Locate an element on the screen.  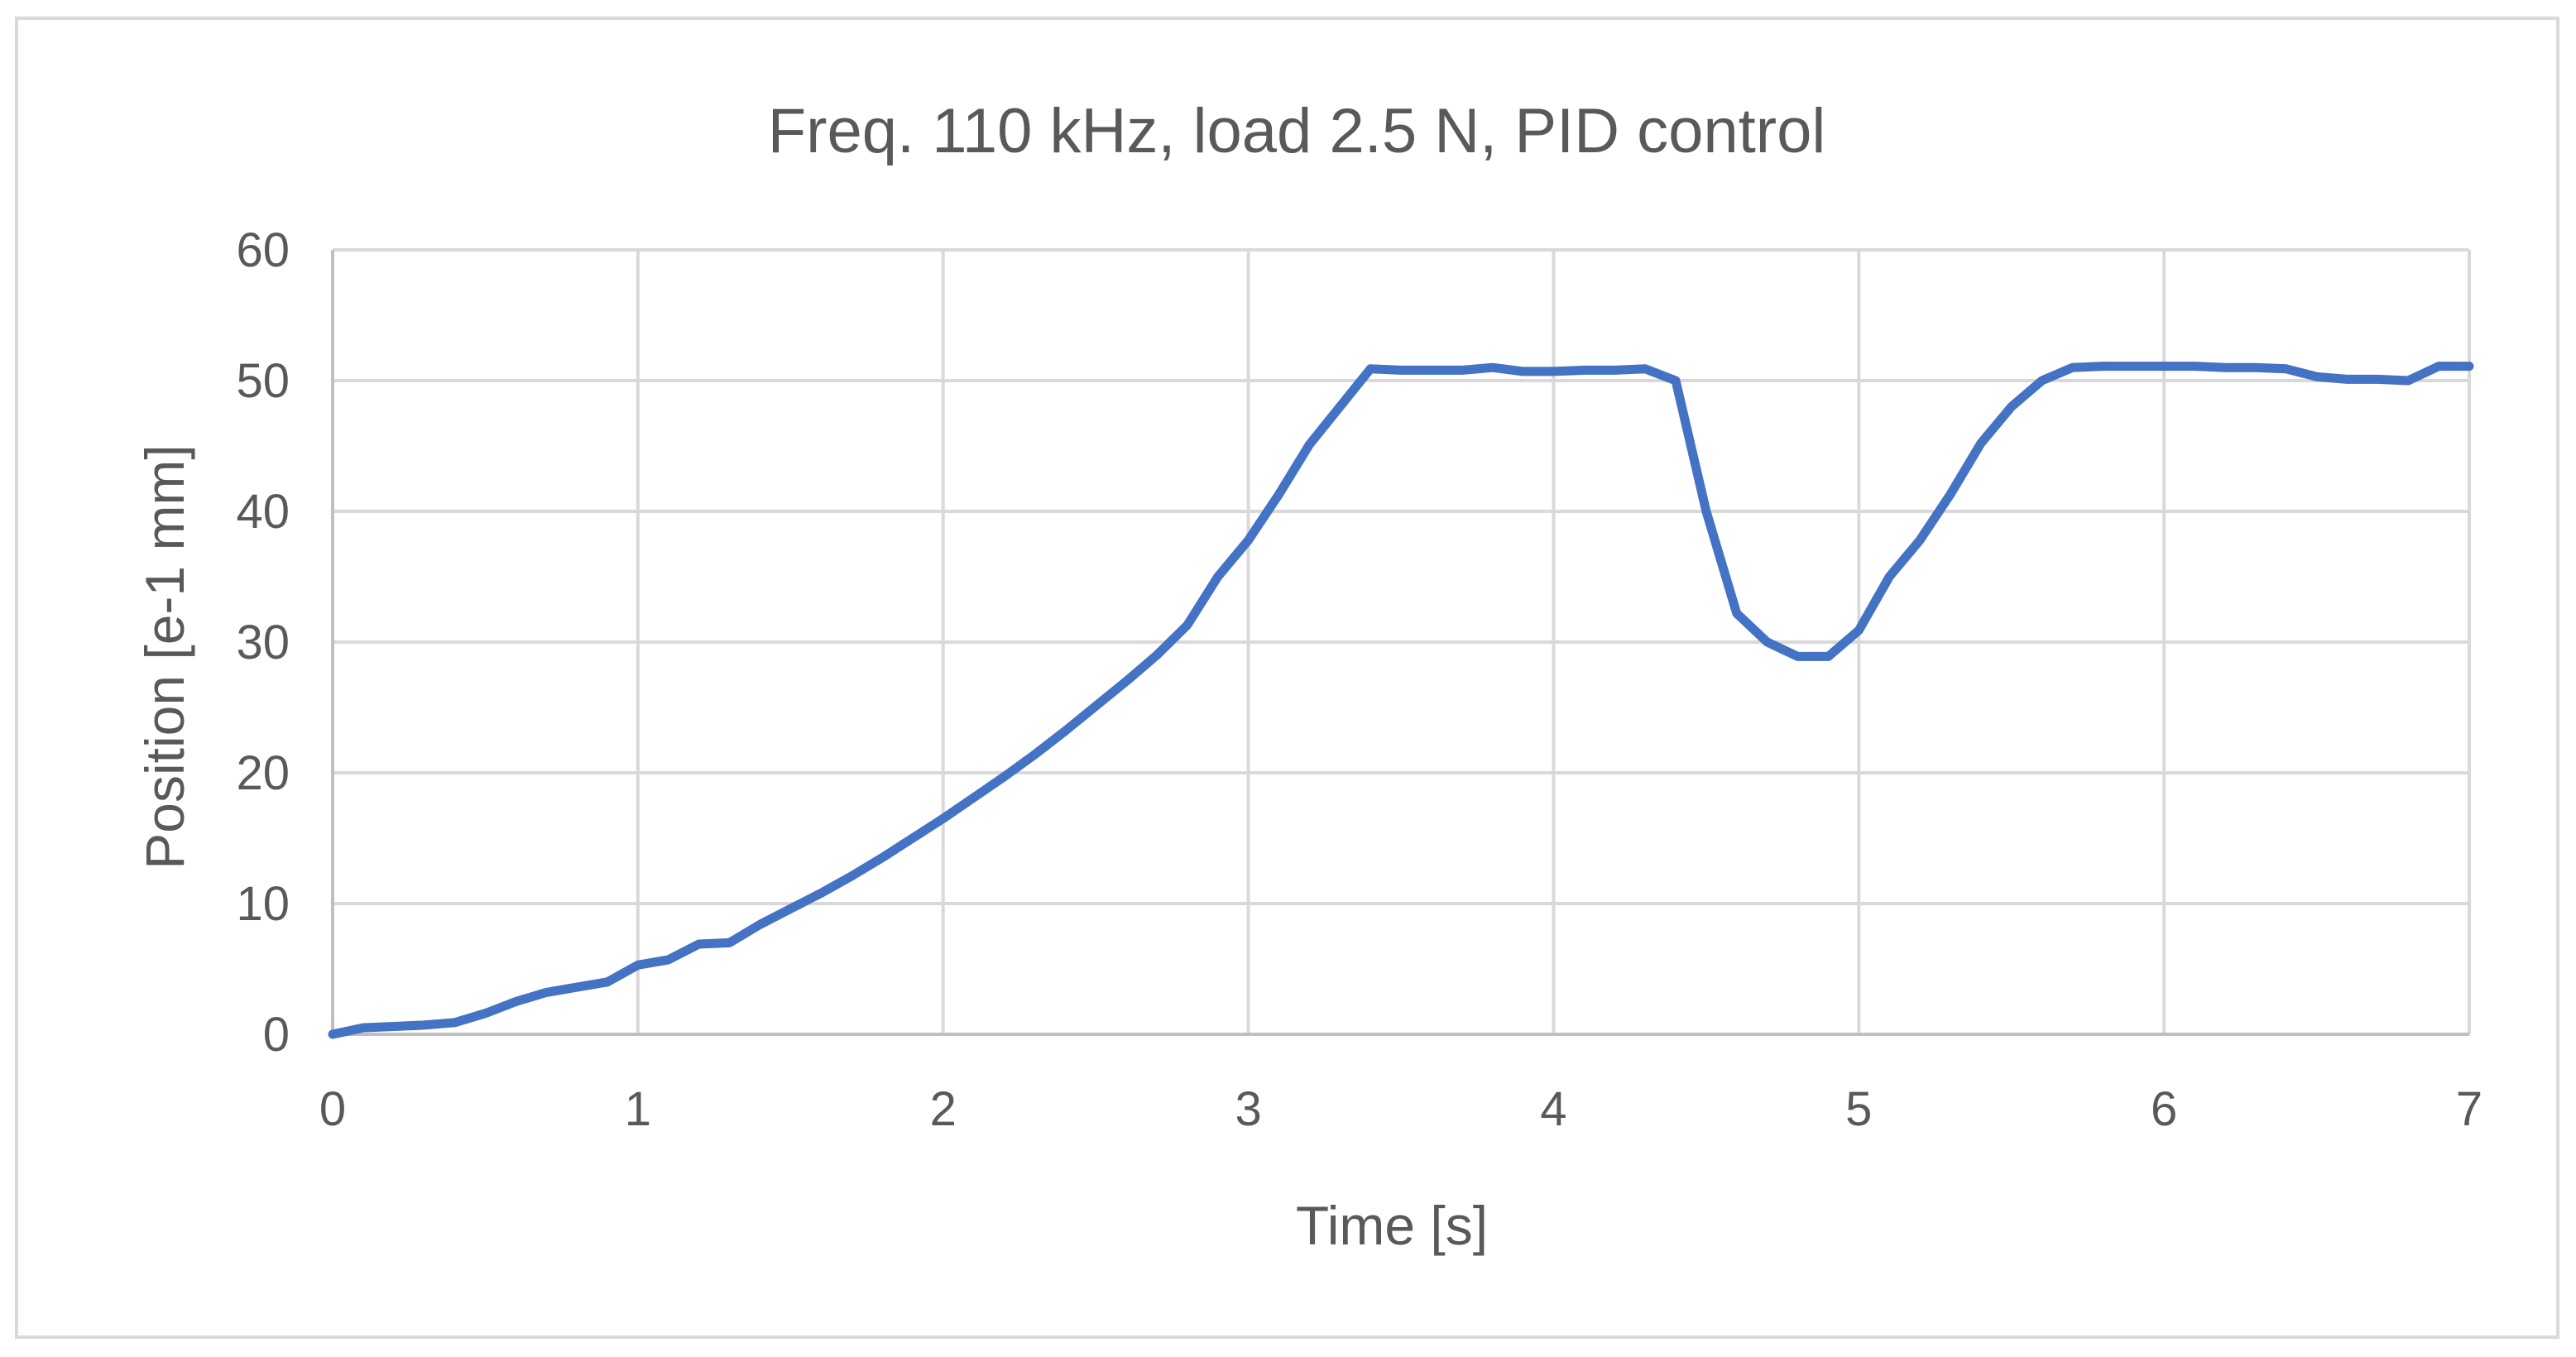
x-tick-label: 2 is located at coordinates (944, 1109).